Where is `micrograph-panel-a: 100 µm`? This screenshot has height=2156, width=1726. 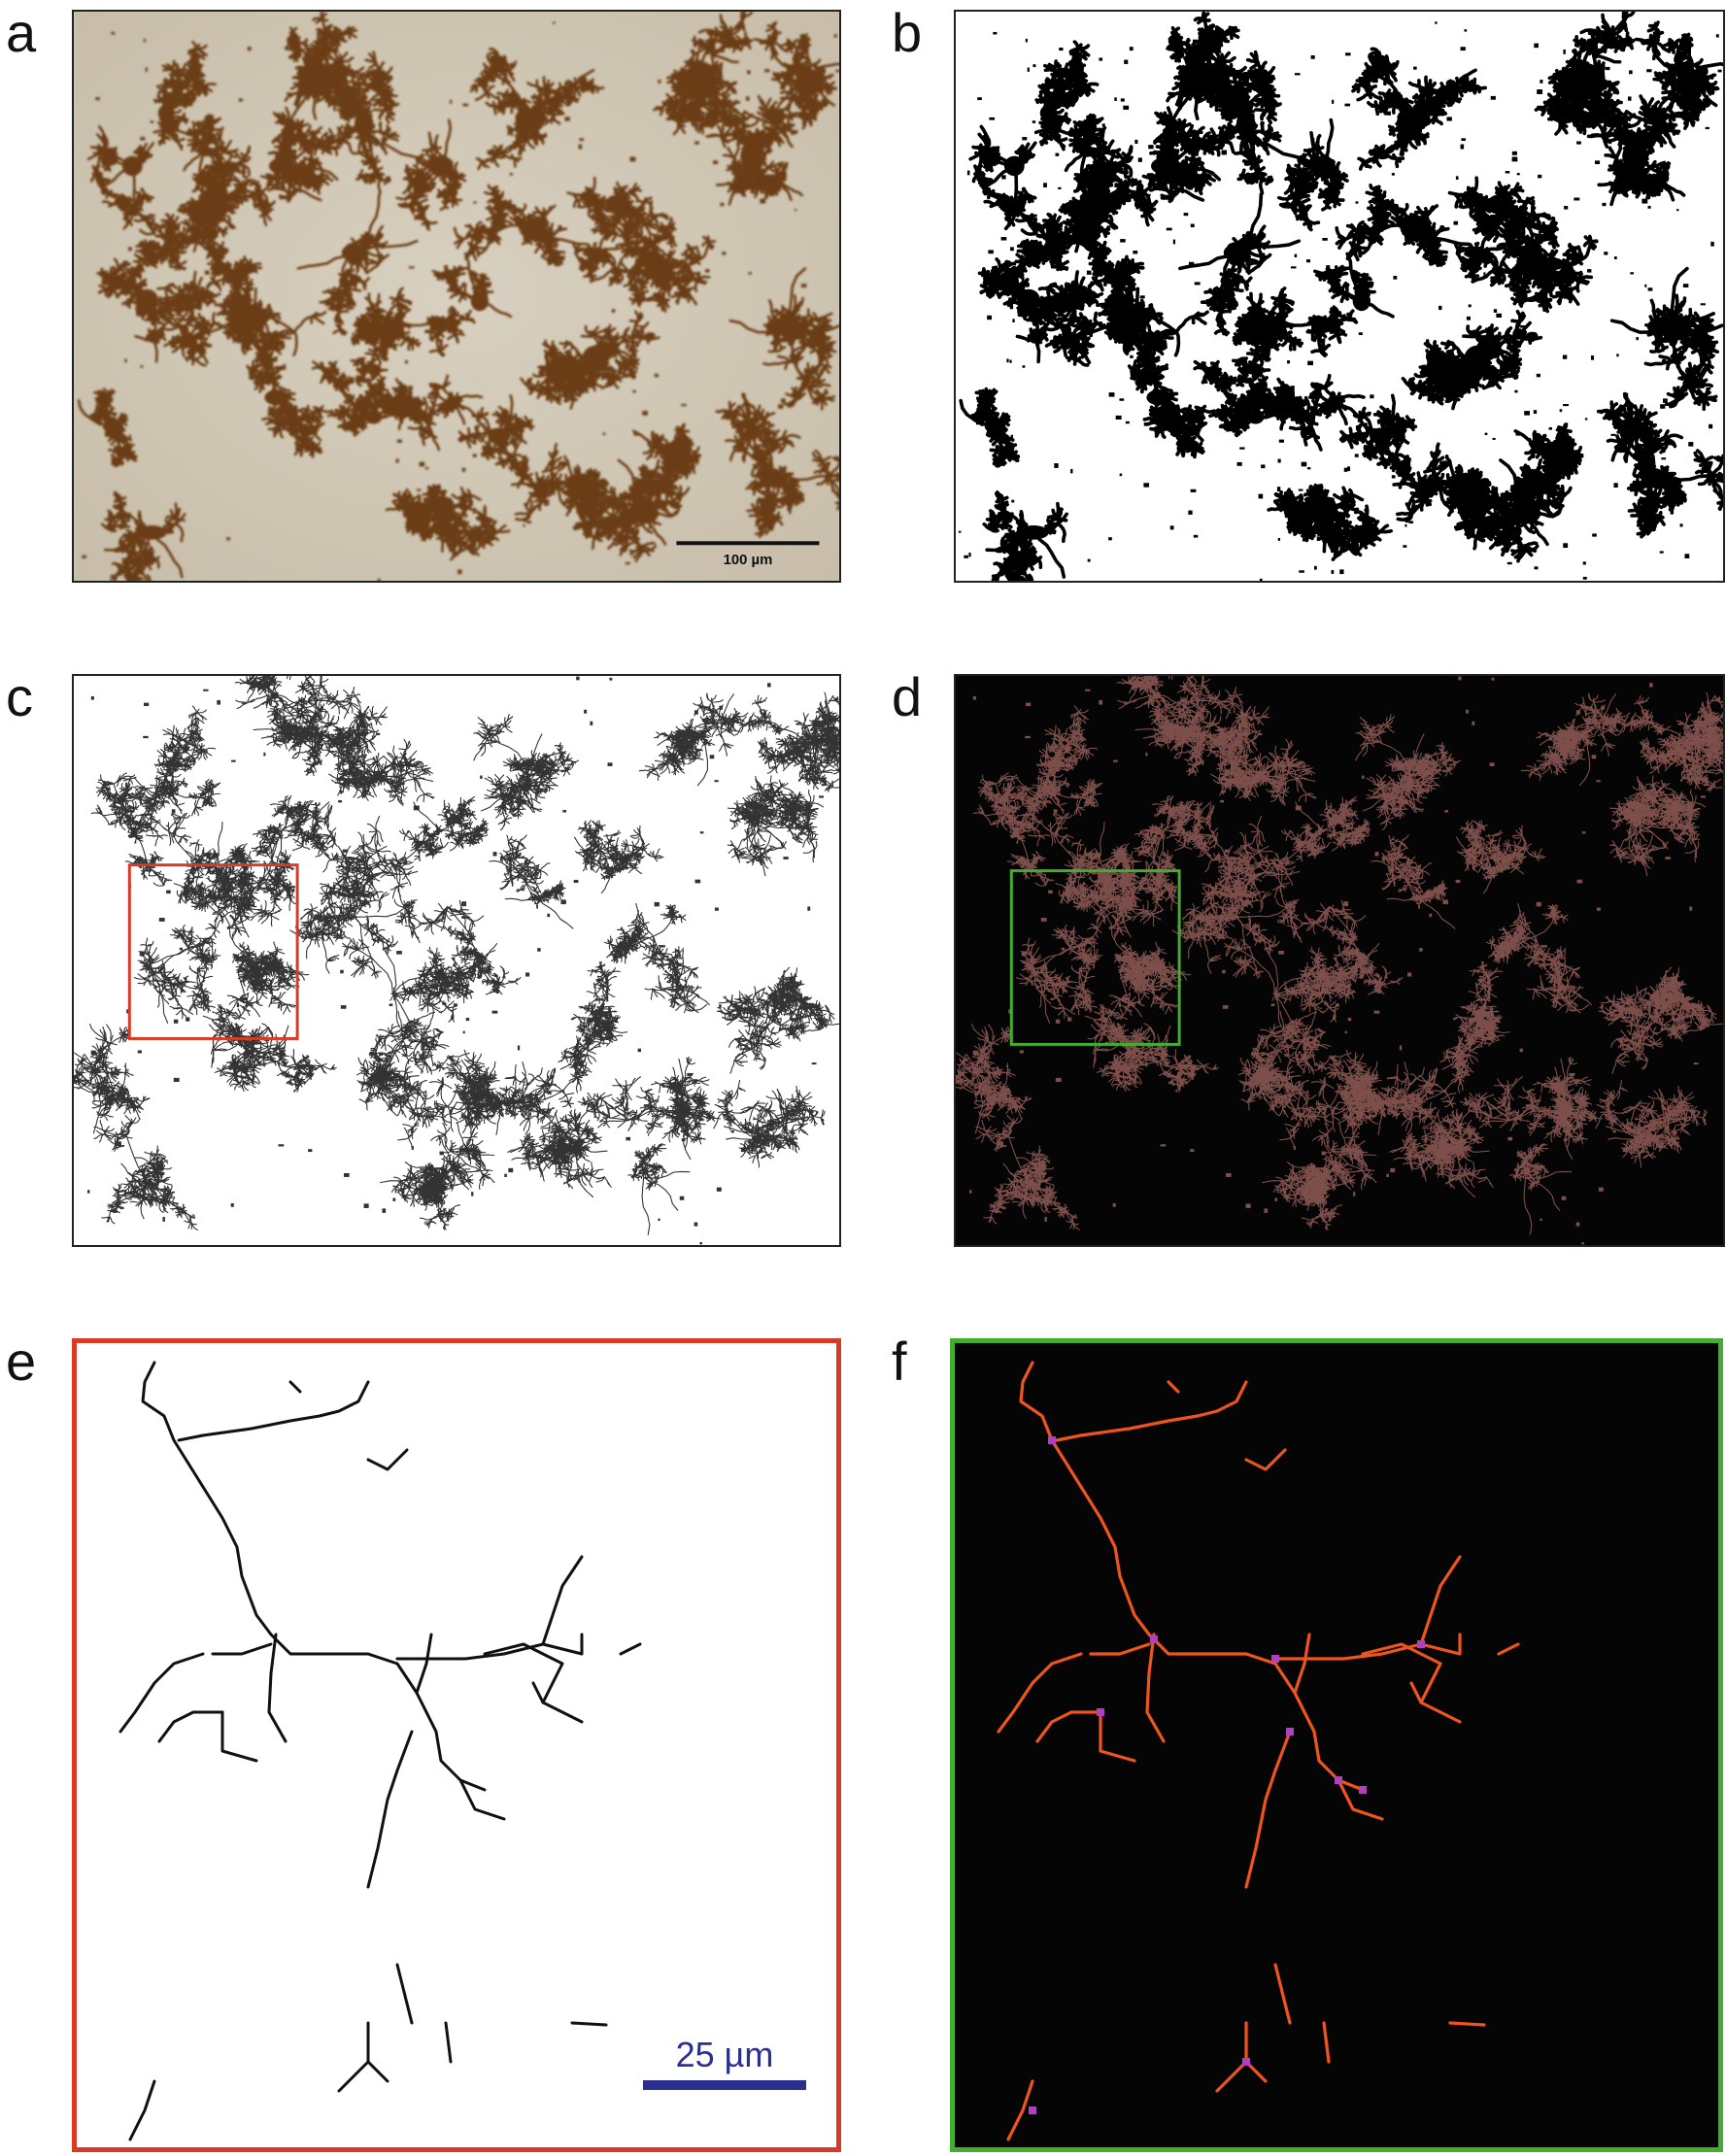 micrograph-panel-a: 100 µm is located at coordinates (457, 296).